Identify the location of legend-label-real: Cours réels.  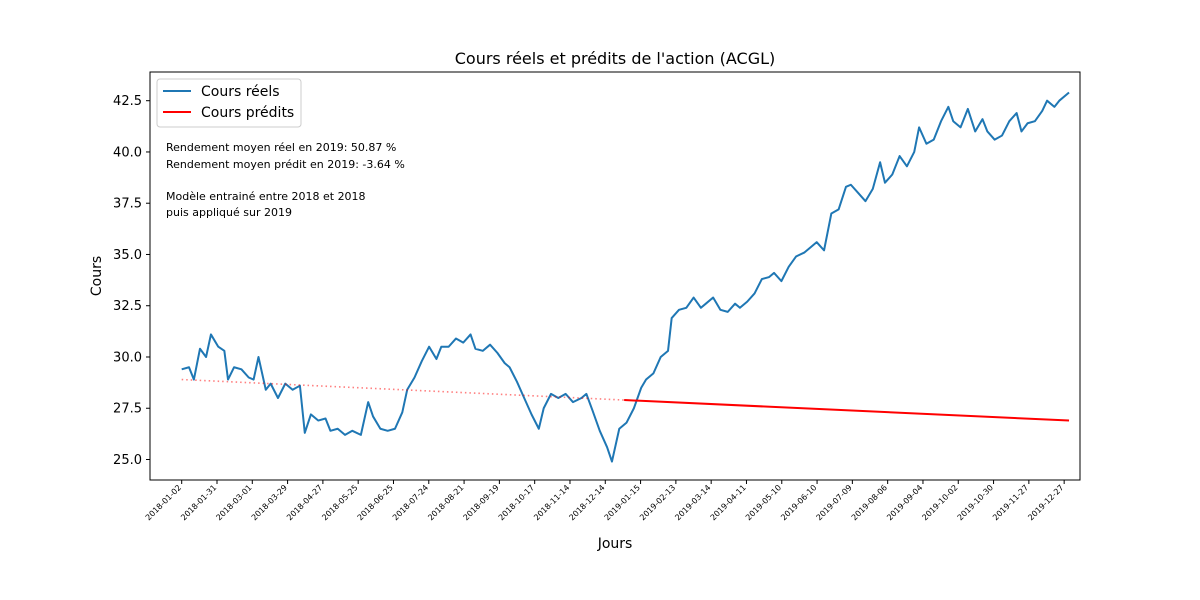
(240, 92).